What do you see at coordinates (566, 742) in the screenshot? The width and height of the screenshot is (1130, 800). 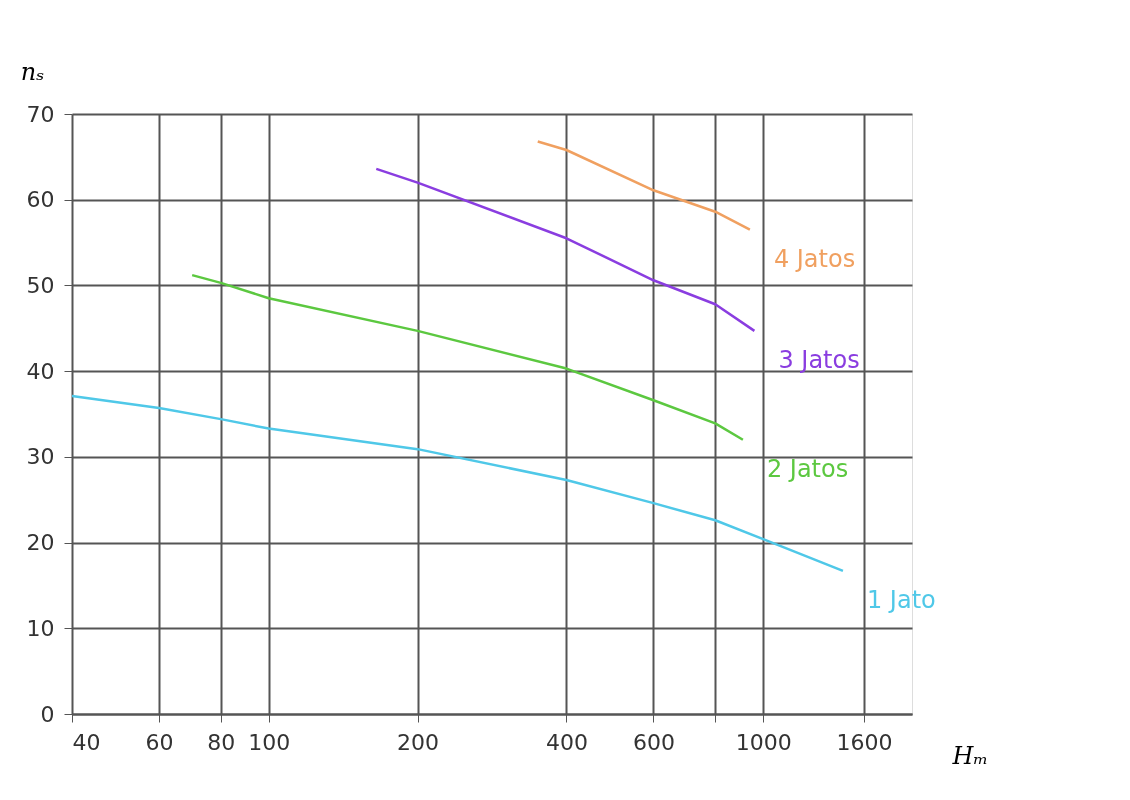 I see `x-tick-label: 400` at bounding box center [566, 742].